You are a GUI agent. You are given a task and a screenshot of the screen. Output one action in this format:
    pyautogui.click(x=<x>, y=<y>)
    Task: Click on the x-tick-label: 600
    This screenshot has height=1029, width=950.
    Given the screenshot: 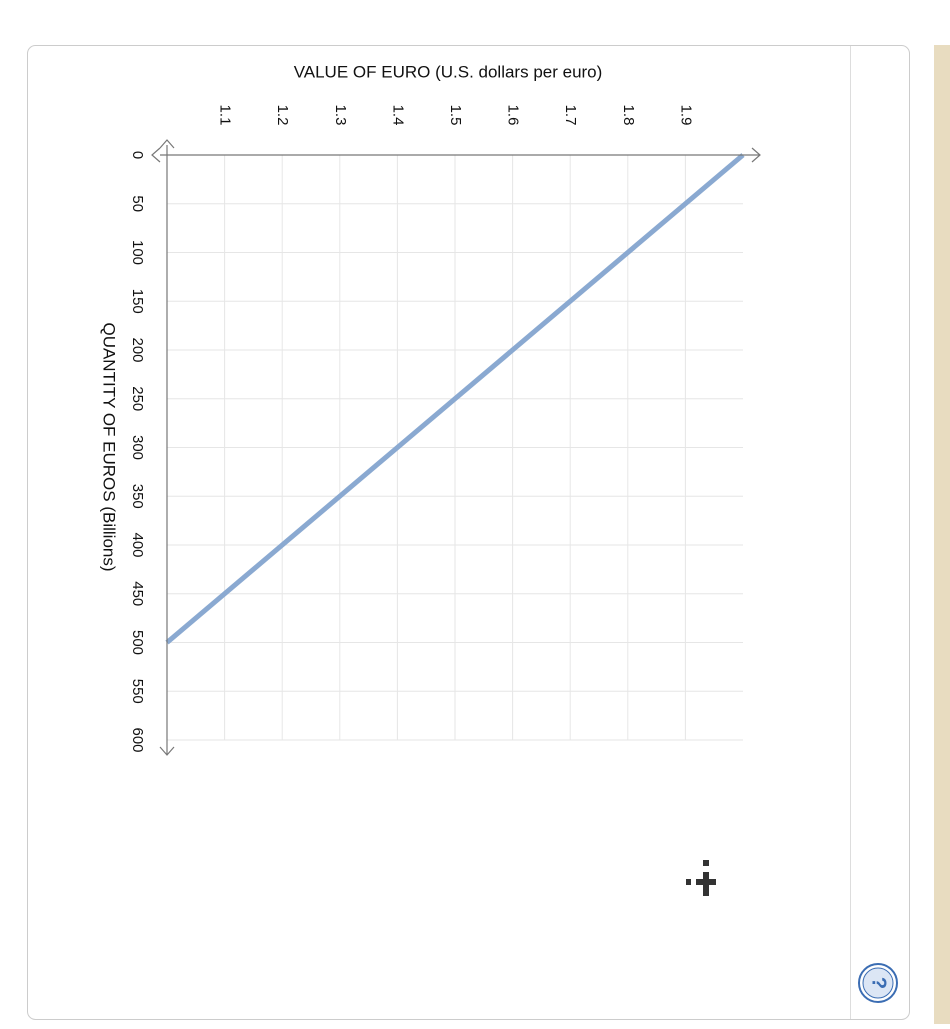 What is the action you would take?
    pyautogui.click(x=137, y=739)
    